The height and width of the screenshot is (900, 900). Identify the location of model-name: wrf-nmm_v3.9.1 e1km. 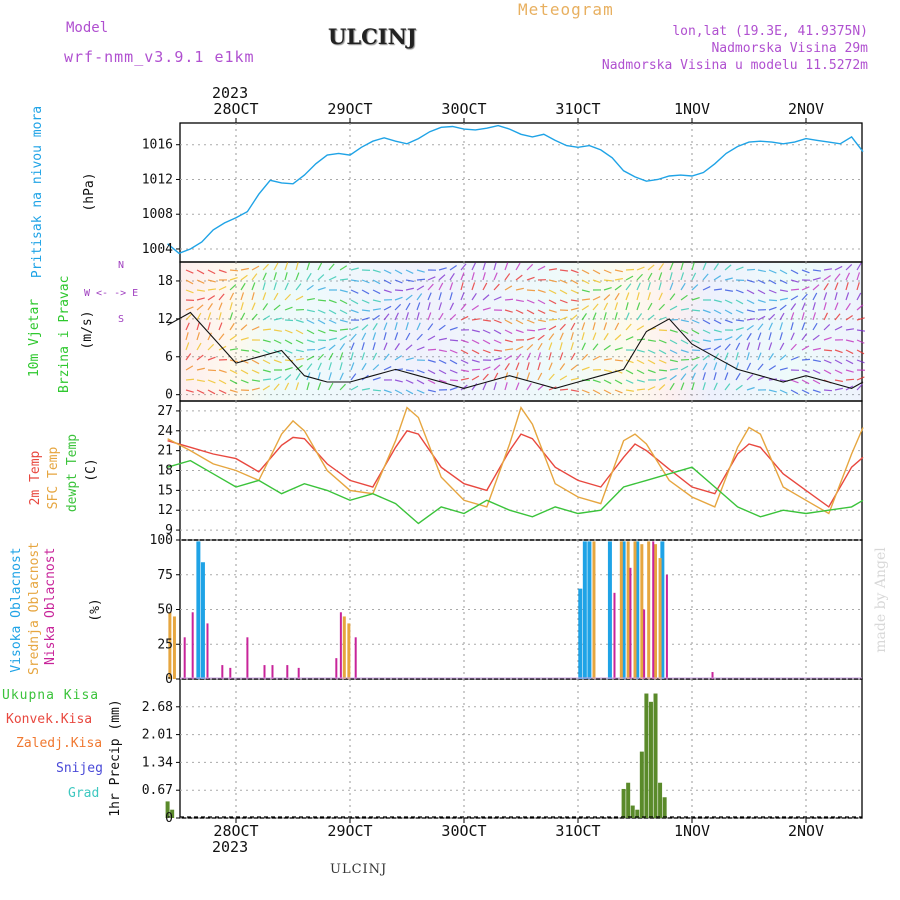
(159, 57).